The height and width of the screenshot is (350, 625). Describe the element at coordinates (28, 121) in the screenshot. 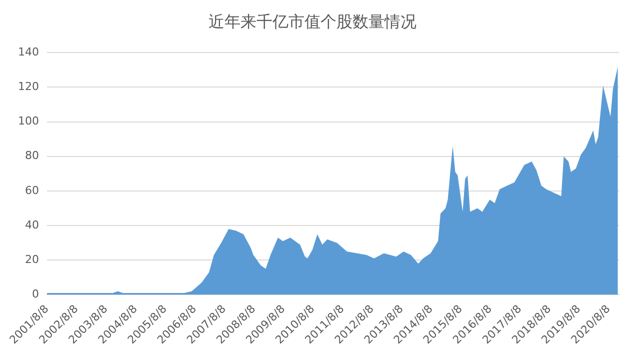

I see `y-tick-label: 100` at that location.